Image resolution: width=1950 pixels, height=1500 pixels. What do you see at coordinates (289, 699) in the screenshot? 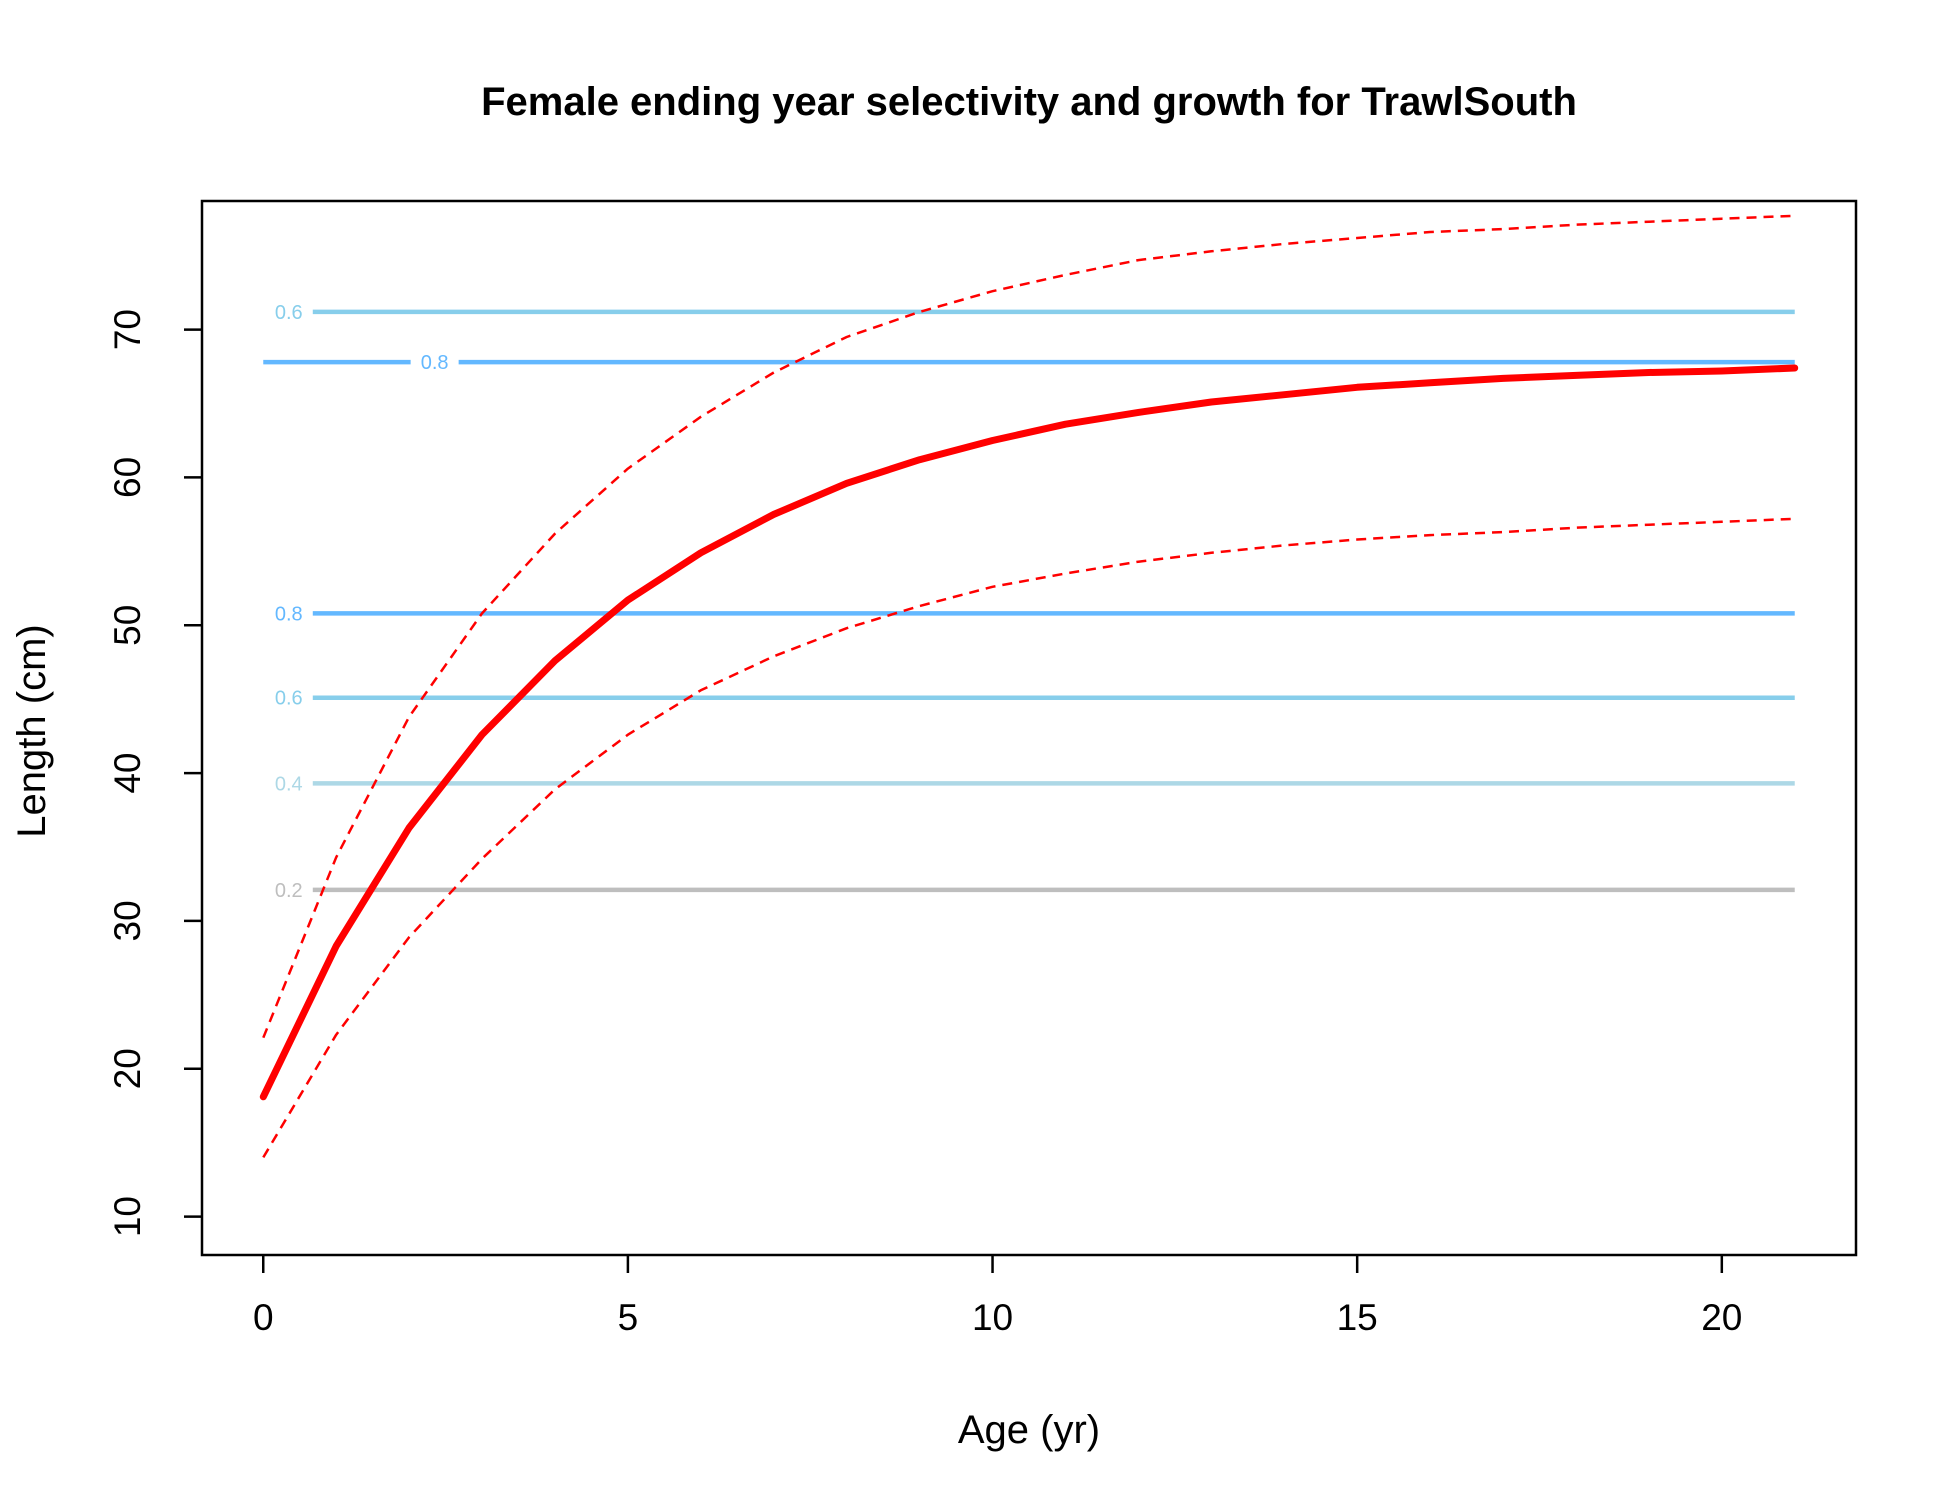
I see `contour-label-2: 0.6` at bounding box center [289, 699].